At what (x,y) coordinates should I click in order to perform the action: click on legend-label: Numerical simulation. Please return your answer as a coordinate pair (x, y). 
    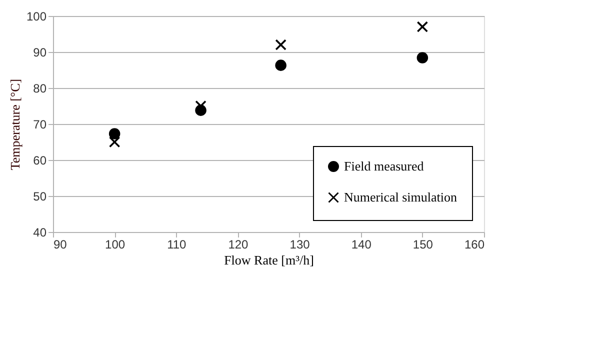
    Looking at the image, I should click on (401, 197).